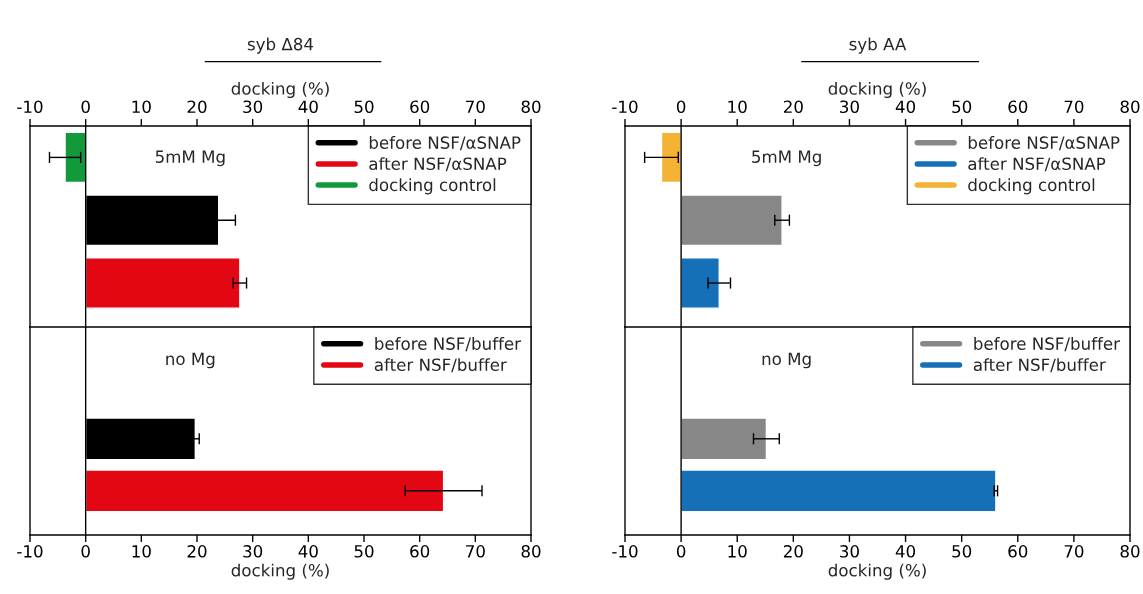  What do you see at coordinates (280, 45) in the screenshot?
I see `chart-title: syb Δ84` at bounding box center [280, 45].